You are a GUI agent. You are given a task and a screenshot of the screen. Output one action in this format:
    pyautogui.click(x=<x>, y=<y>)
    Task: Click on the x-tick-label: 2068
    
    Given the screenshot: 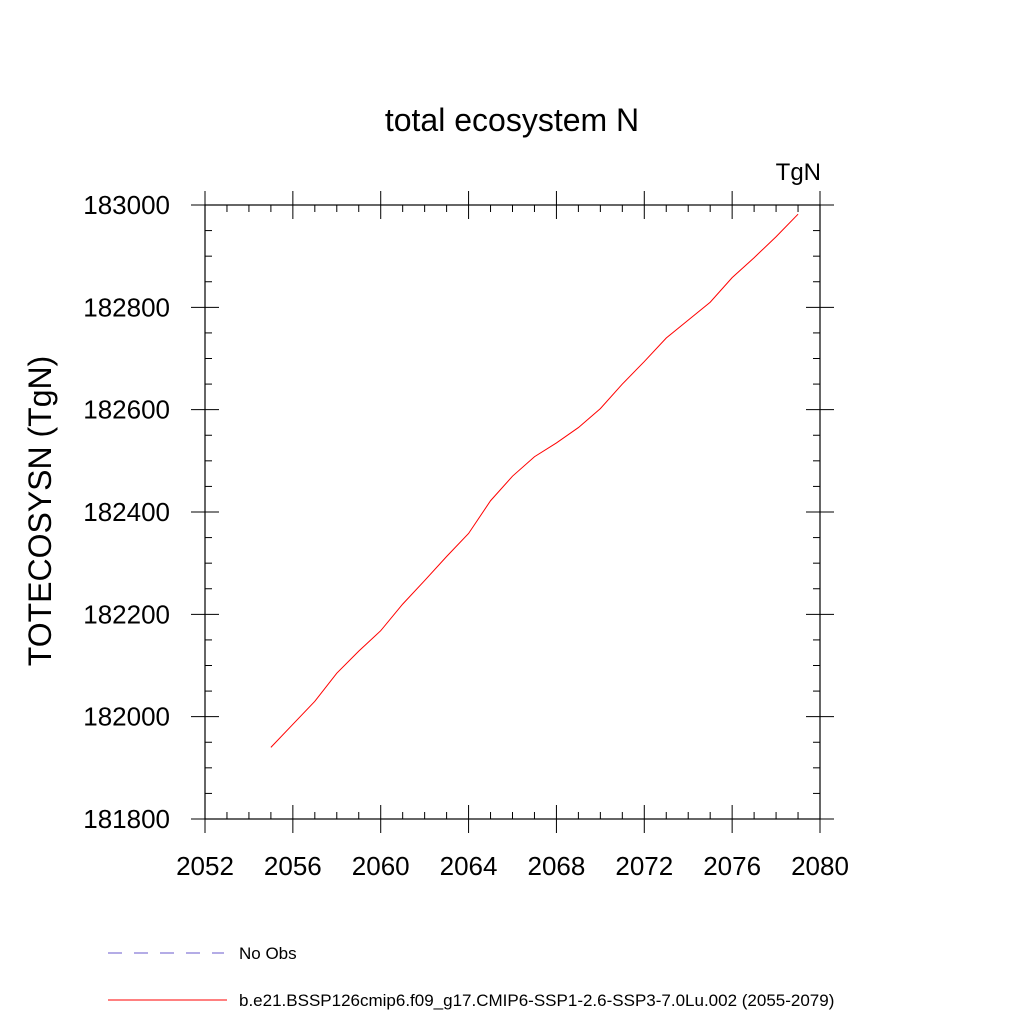 What is the action you would take?
    pyautogui.click(x=557, y=866)
    